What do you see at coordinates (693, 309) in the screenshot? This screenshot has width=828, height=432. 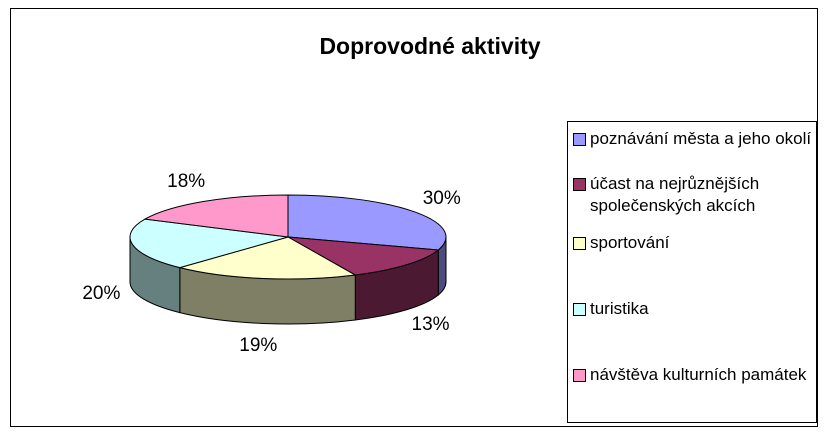 I see `legend-entry: turistika` at bounding box center [693, 309].